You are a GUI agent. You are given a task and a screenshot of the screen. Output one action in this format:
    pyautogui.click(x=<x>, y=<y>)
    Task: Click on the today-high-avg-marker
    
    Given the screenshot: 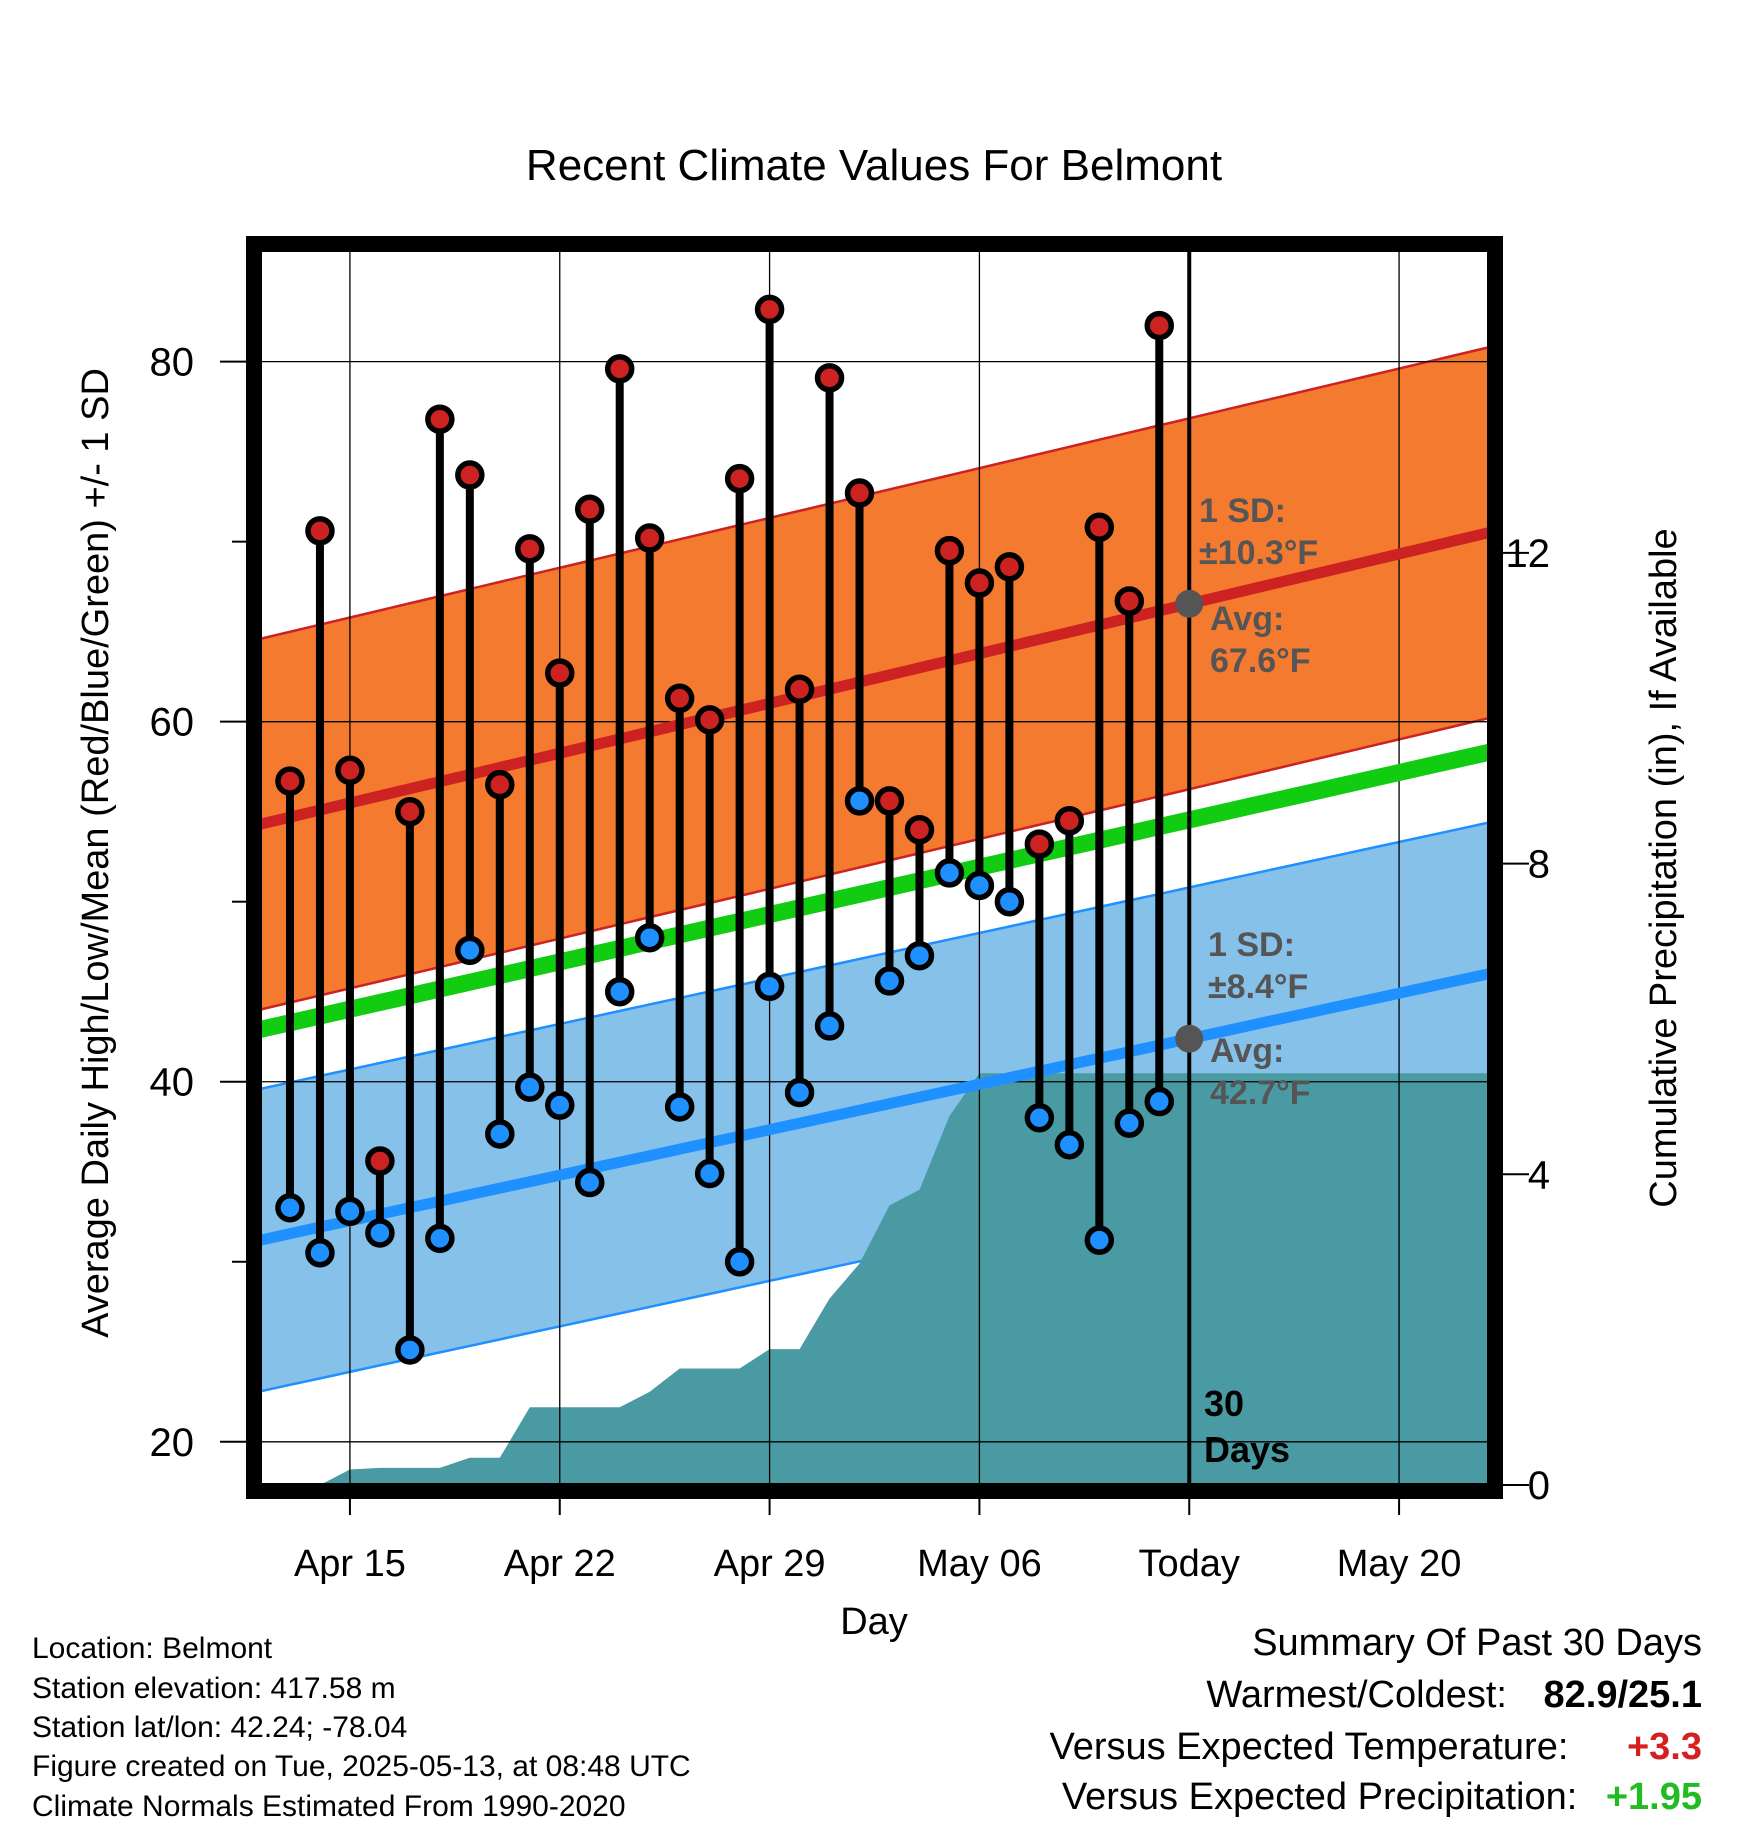 What is the action you would take?
    pyautogui.click(x=1189, y=603)
    